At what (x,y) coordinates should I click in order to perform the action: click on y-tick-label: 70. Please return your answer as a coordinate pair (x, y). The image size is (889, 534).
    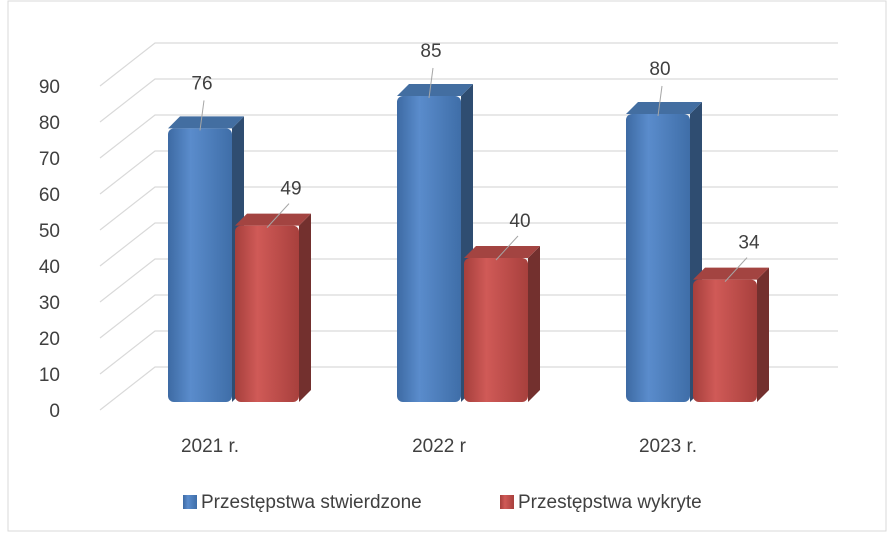
    Looking at the image, I should click on (49, 159).